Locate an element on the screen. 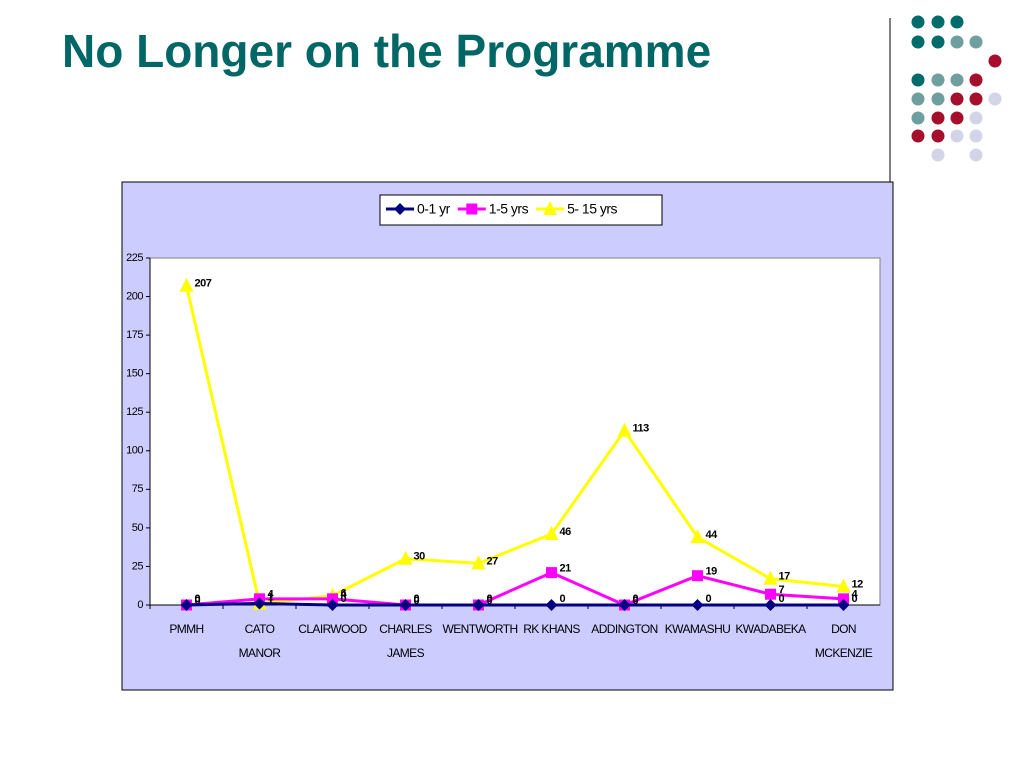 Image resolution: width=1024 pixels, height=768 pixels. data-label: 27 is located at coordinates (493, 561).